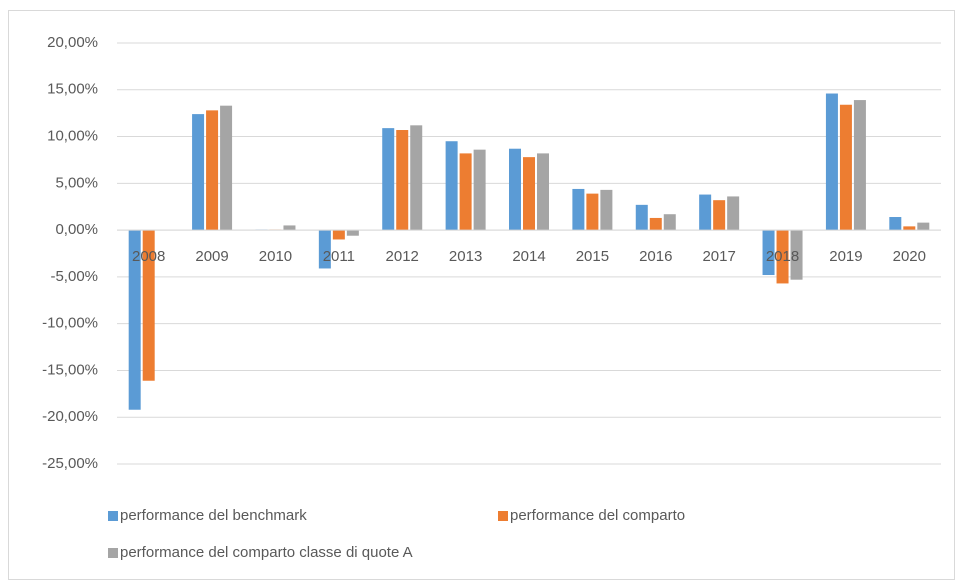 The width and height of the screenshot is (956, 581). Describe the element at coordinates (655, 256) in the screenshot. I see `x-tick-label: 2016` at that location.